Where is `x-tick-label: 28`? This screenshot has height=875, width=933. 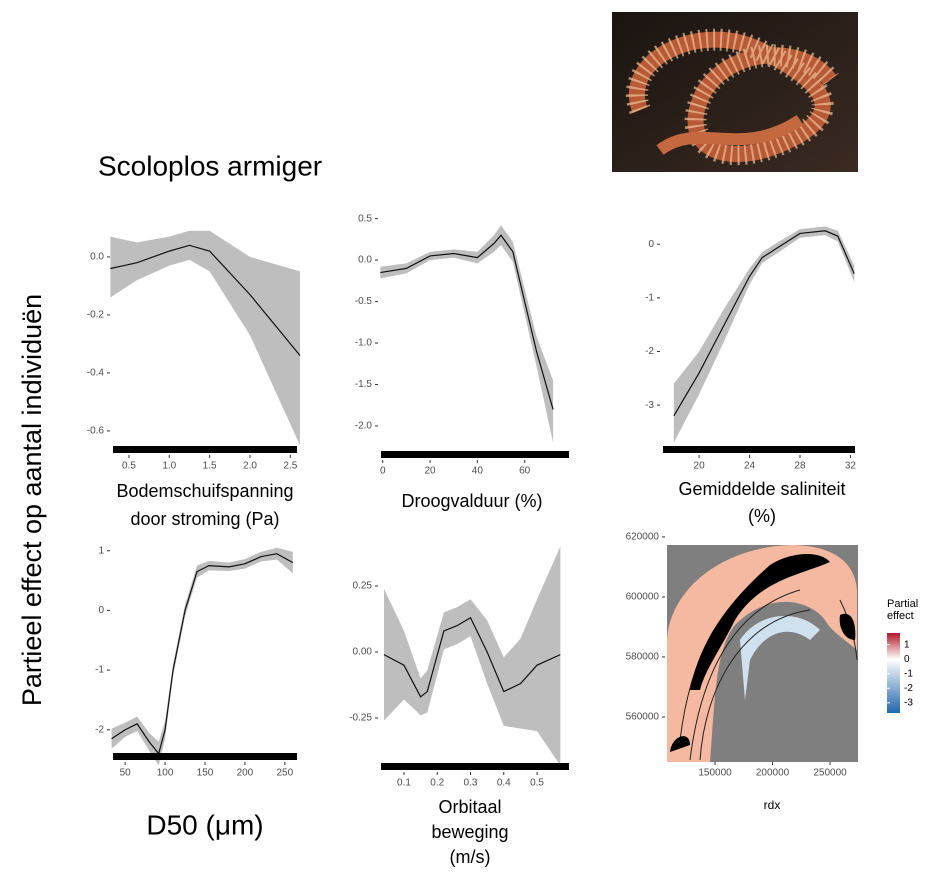
x-tick-label: 28 is located at coordinates (800, 466).